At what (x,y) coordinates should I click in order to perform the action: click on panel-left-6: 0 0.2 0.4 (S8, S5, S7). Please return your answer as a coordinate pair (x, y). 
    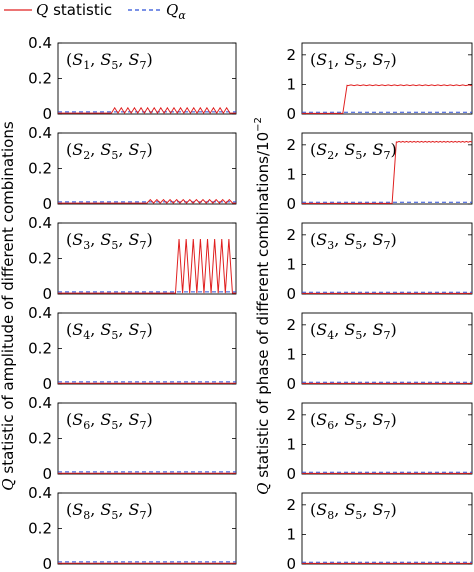
    Looking at the image, I should click on (132, 528).